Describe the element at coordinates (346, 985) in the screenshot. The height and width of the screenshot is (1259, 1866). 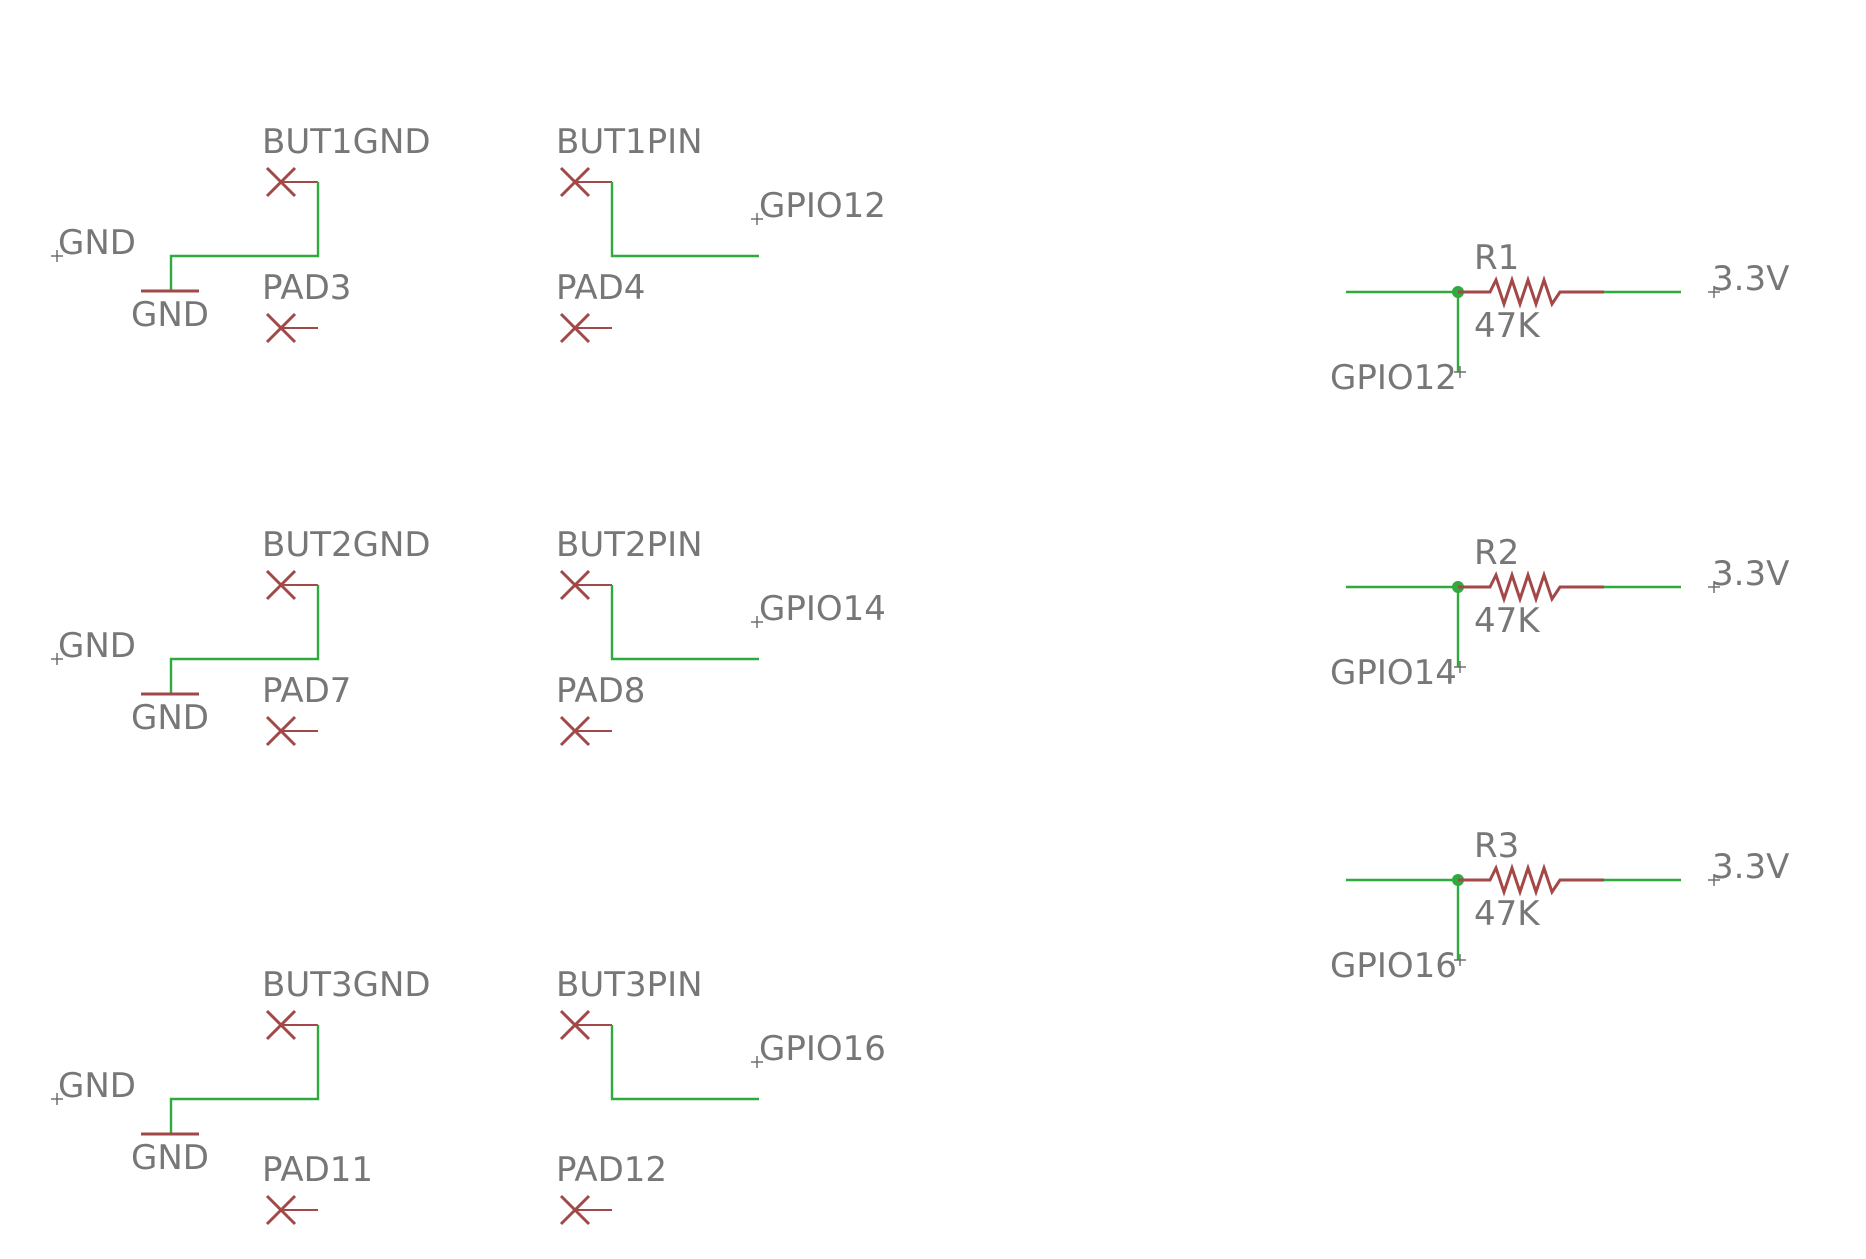
I see `but3gnd-label: BUT3GND` at that location.